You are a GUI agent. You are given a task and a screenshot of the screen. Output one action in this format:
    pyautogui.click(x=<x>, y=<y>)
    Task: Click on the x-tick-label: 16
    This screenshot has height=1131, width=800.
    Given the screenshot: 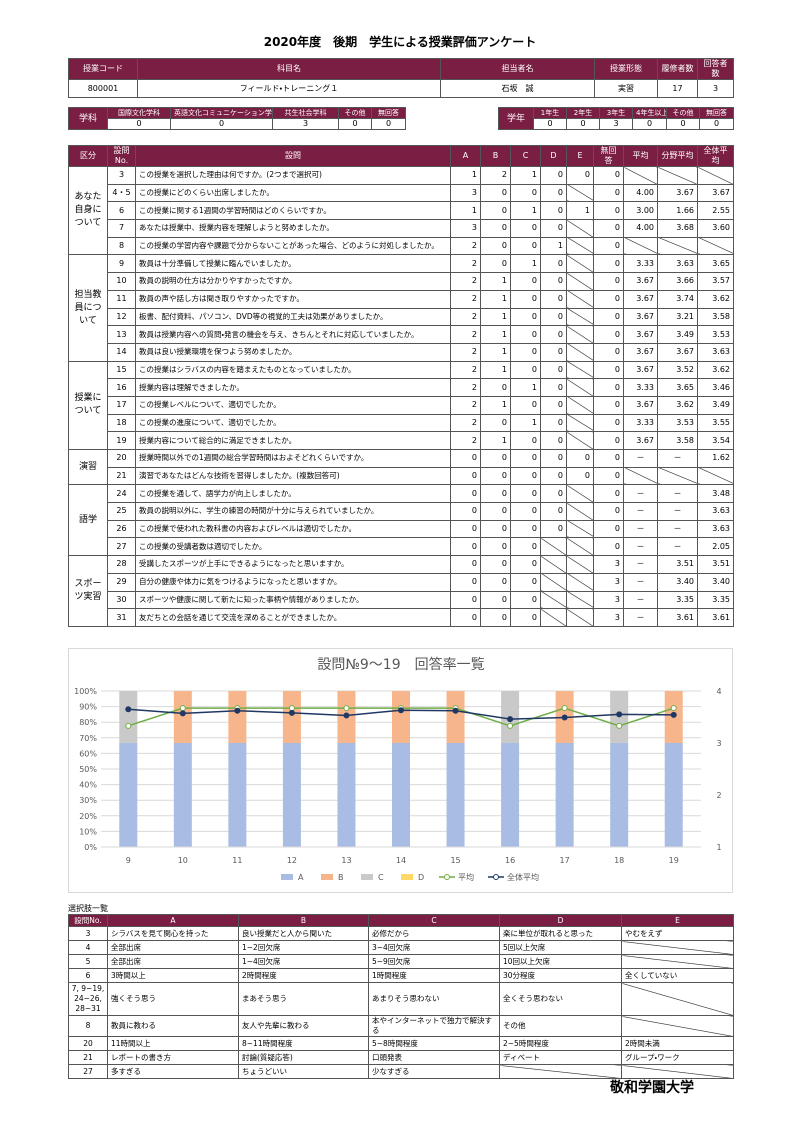 What is the action you would take?
    pyautogui.click(x=510, y=860)
    